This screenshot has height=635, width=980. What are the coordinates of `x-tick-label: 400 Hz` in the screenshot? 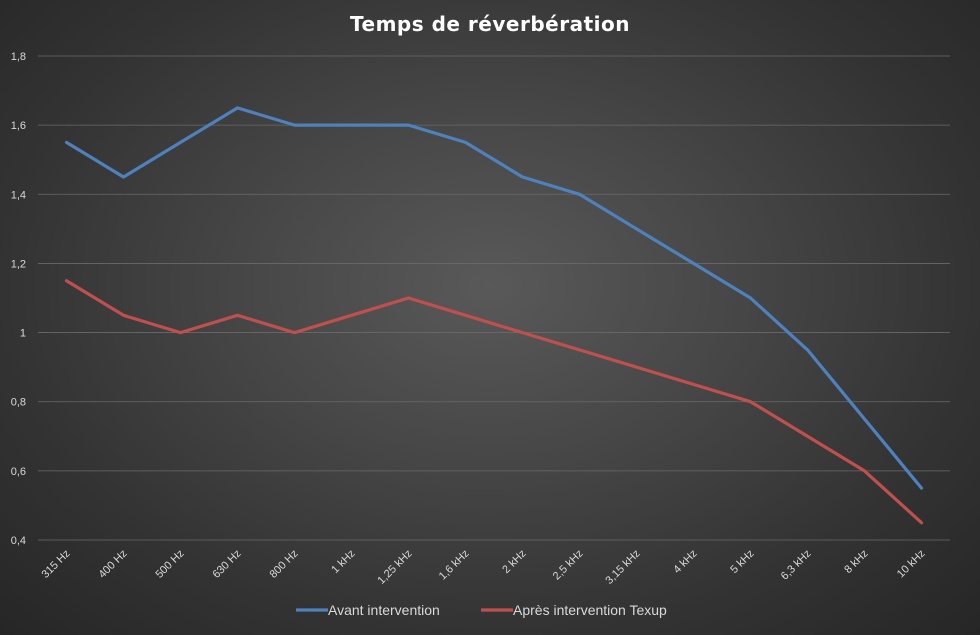 It's located at (112, 564).